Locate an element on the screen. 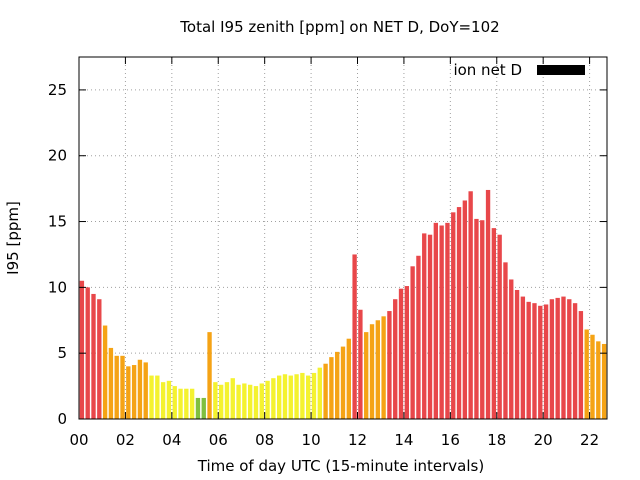 This screenshot has height=480, width=640. legend: ion net D is located at coordinates (519, 70).